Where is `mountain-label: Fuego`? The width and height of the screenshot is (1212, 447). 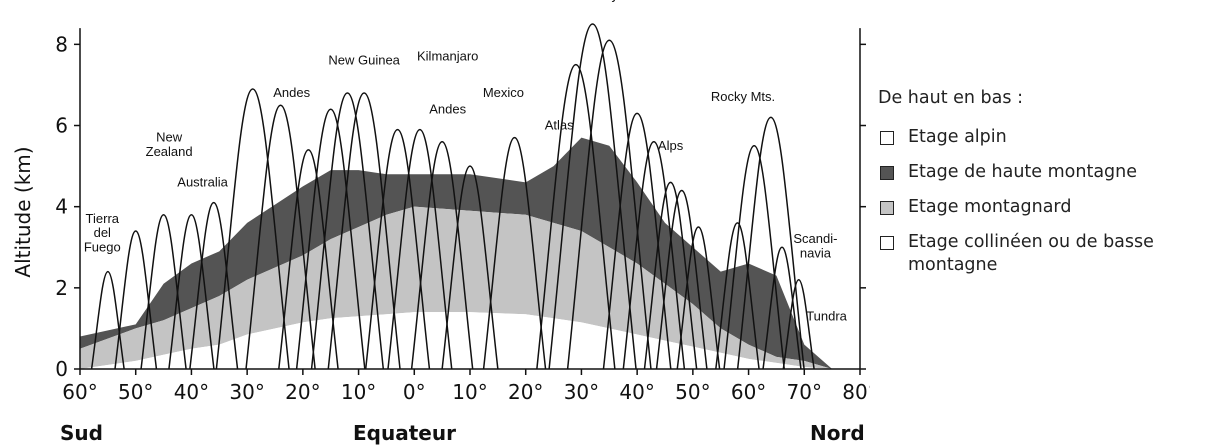 mountain-label: Fuego is located at coordinates (102, 246).